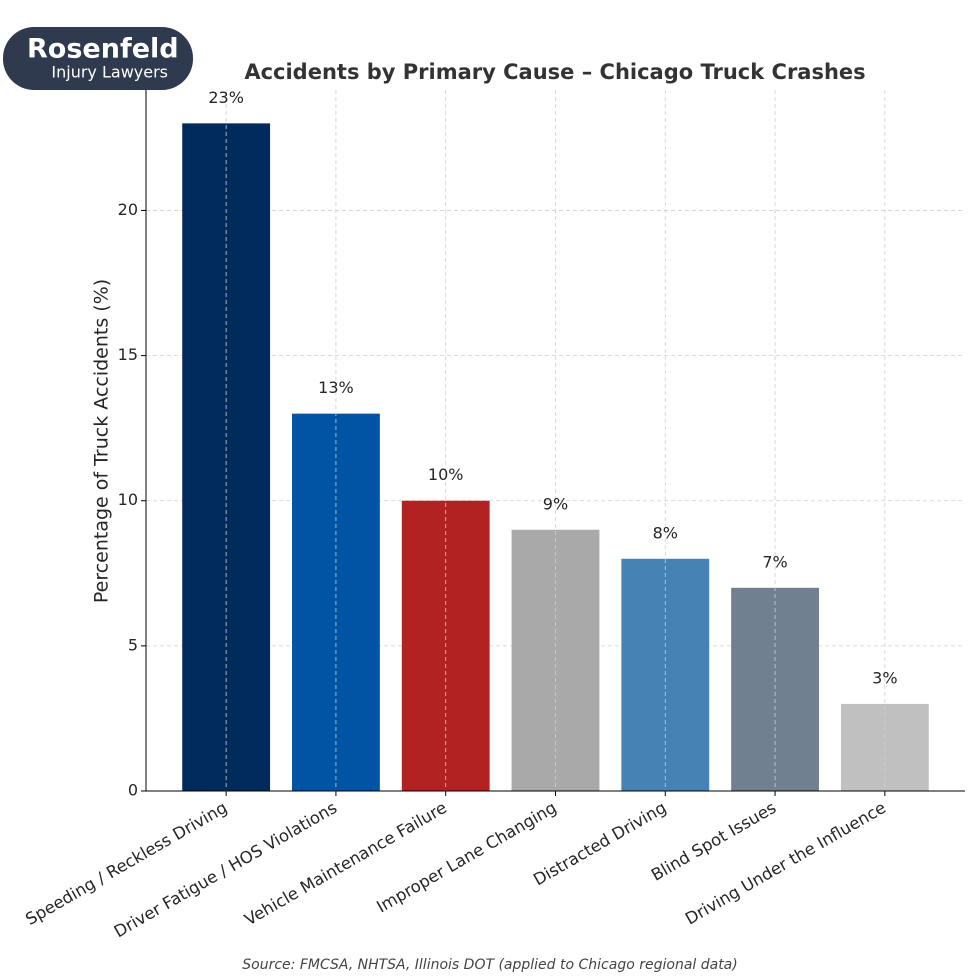  Describe the element at coordinates (109, 72) in the screenshot. I see `logo-tagline: Injury Lawyers` at that location.